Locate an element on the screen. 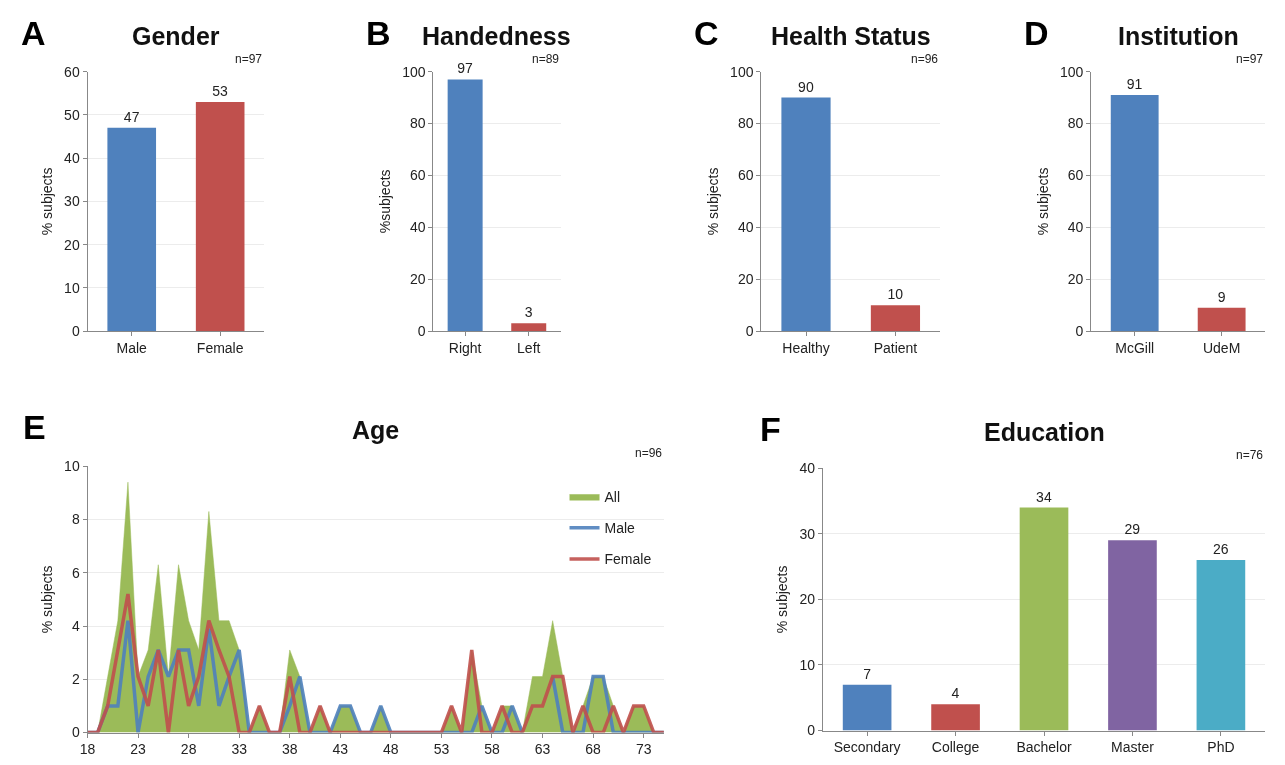 The width and height of the screenshot is (1285, 765). x-tick-label: 73 is located at coordinates (643, 749).